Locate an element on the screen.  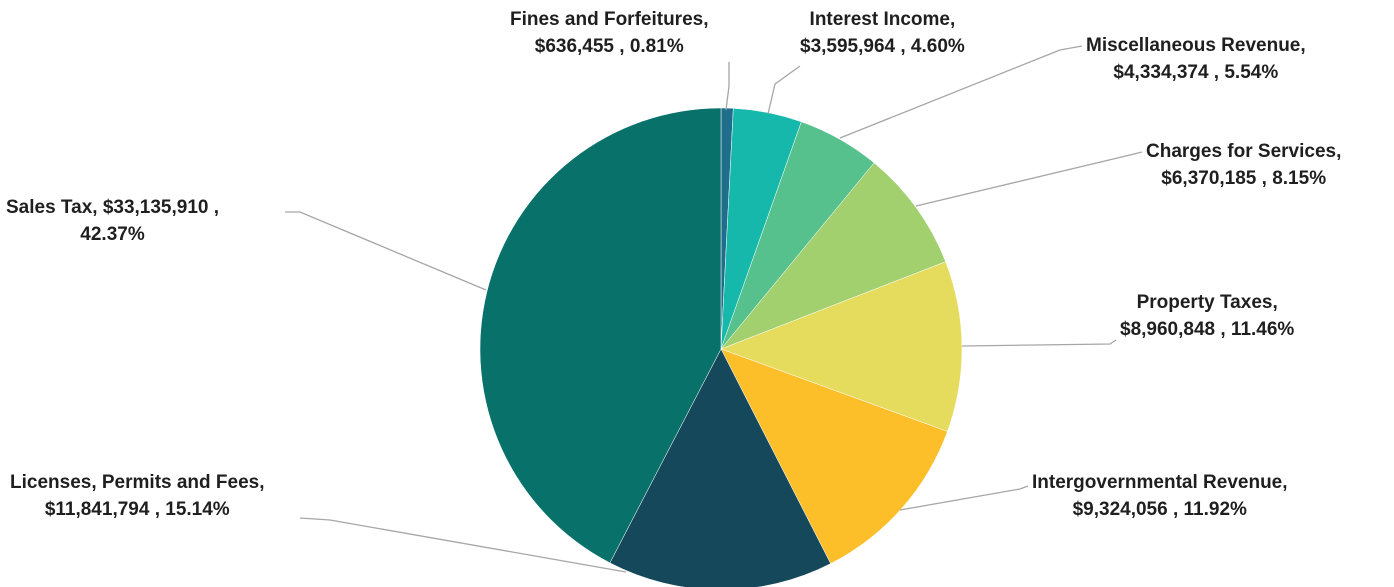
leader-line-charges-for-services is located at coordinates (1029, 179).